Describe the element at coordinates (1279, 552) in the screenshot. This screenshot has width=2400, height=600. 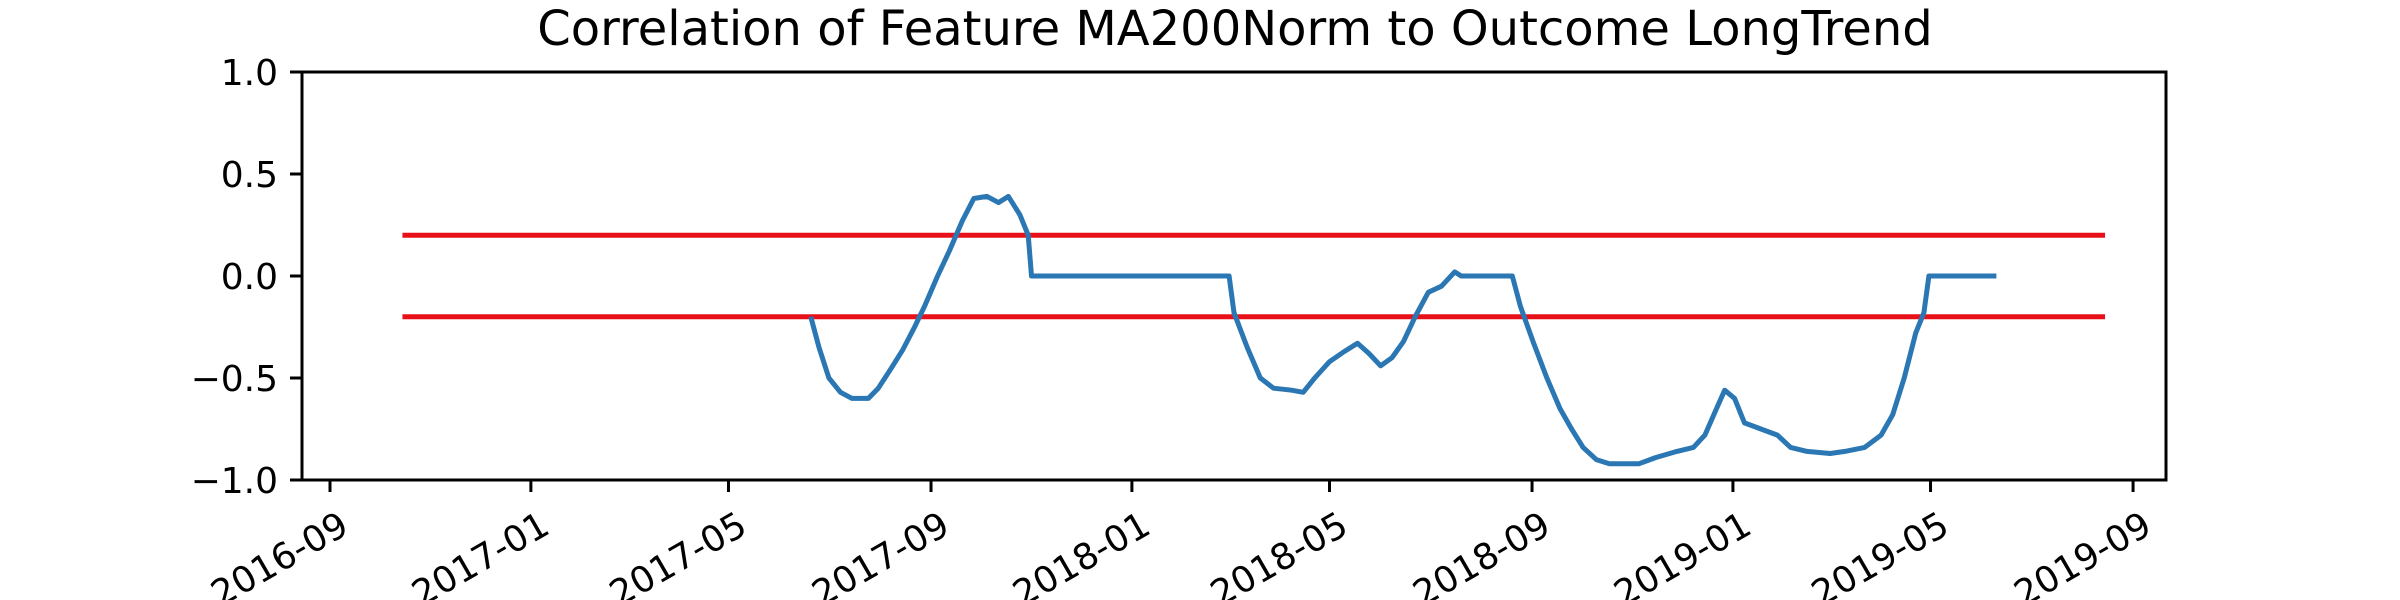
I see `x-tick-label: 2018-05` at that location.